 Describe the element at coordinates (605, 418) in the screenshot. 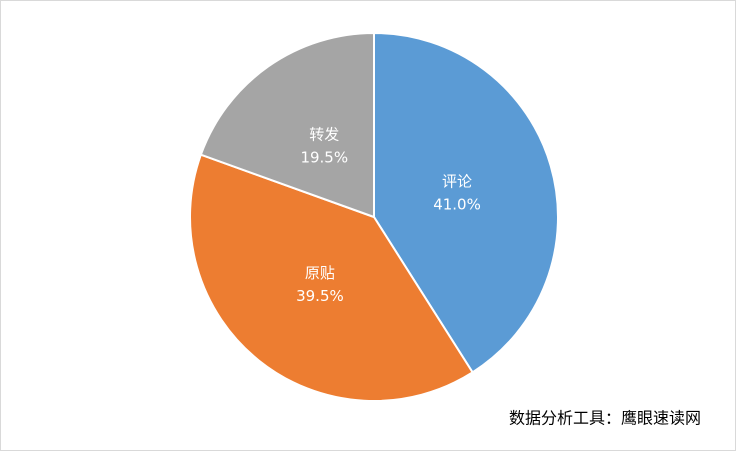

I see `annotation: 数据分析工具：鹰眼速读网` at that location.